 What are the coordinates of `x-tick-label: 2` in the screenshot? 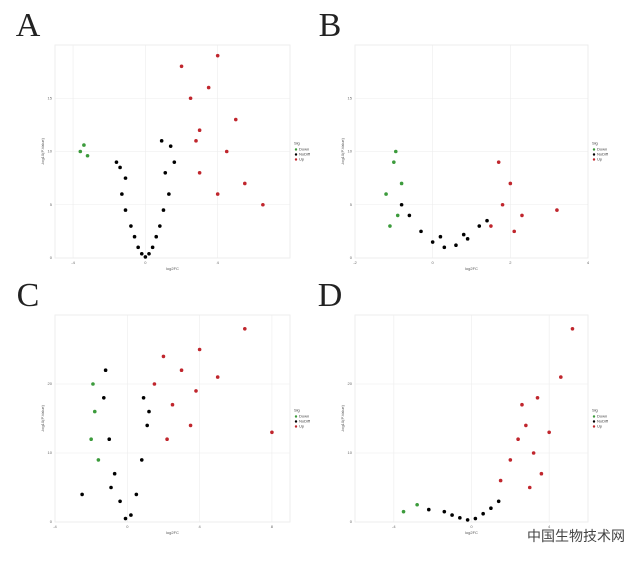 It's located at (510, 262).